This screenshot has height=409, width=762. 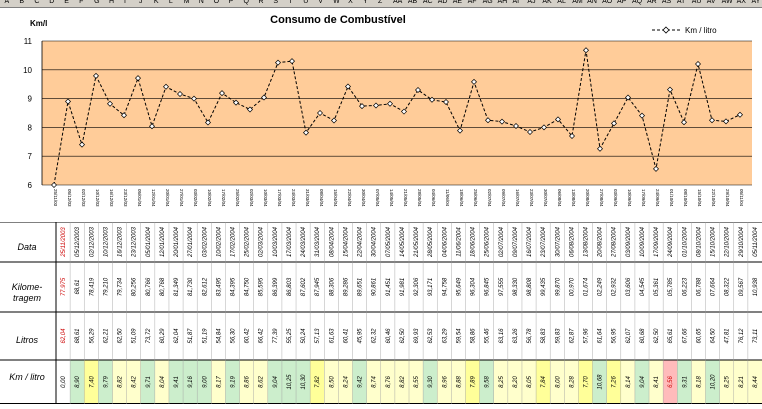 I want to click on table-cell: 22/10/2004, so click(x=728, y=242).